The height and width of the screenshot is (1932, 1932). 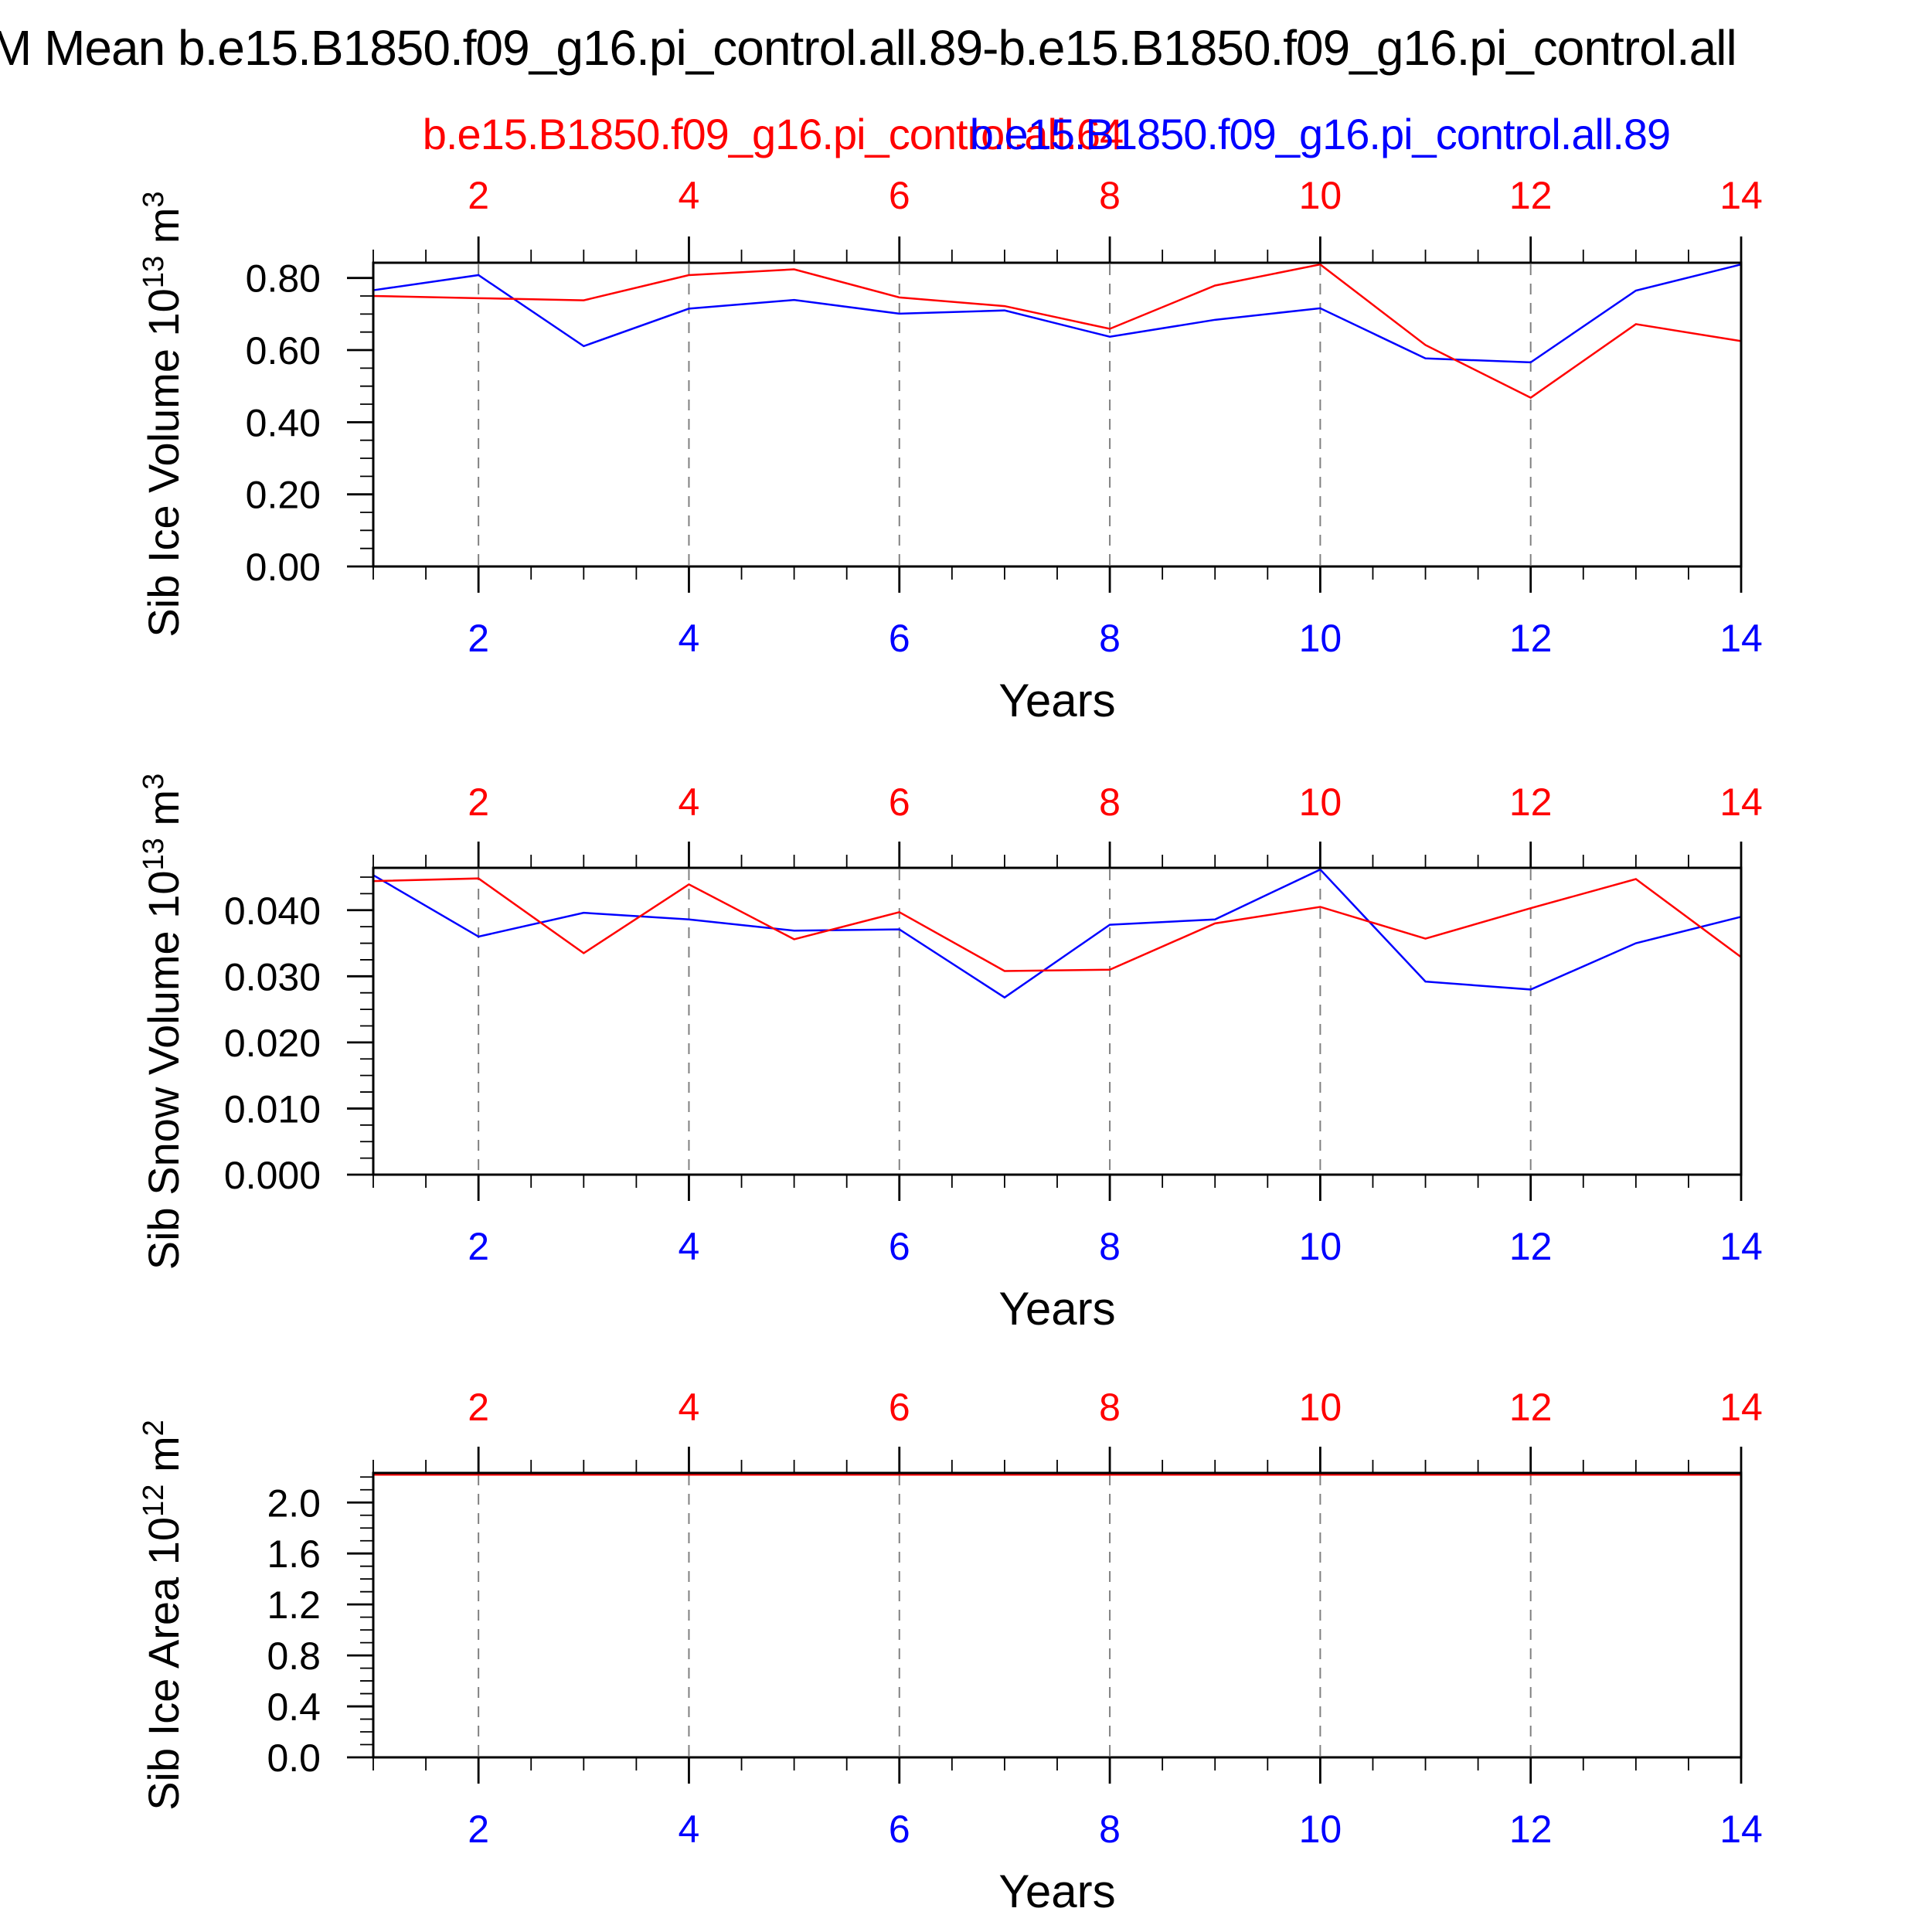 What do you see at coordinates (284, 422) in the screenshot?
I see `y-tick-label-0.40: 0.40` at bounding box center [284, 422].